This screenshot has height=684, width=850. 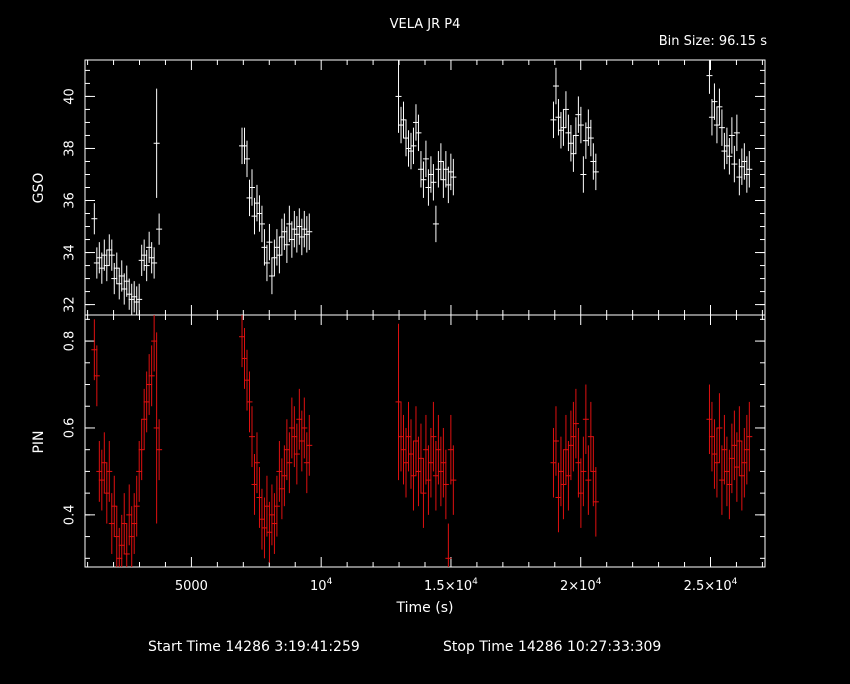 What do you see at coordinates (70, 96) in the screenshot?
I see `gso-ytick-label: 40` at bounding box center [70, 96].